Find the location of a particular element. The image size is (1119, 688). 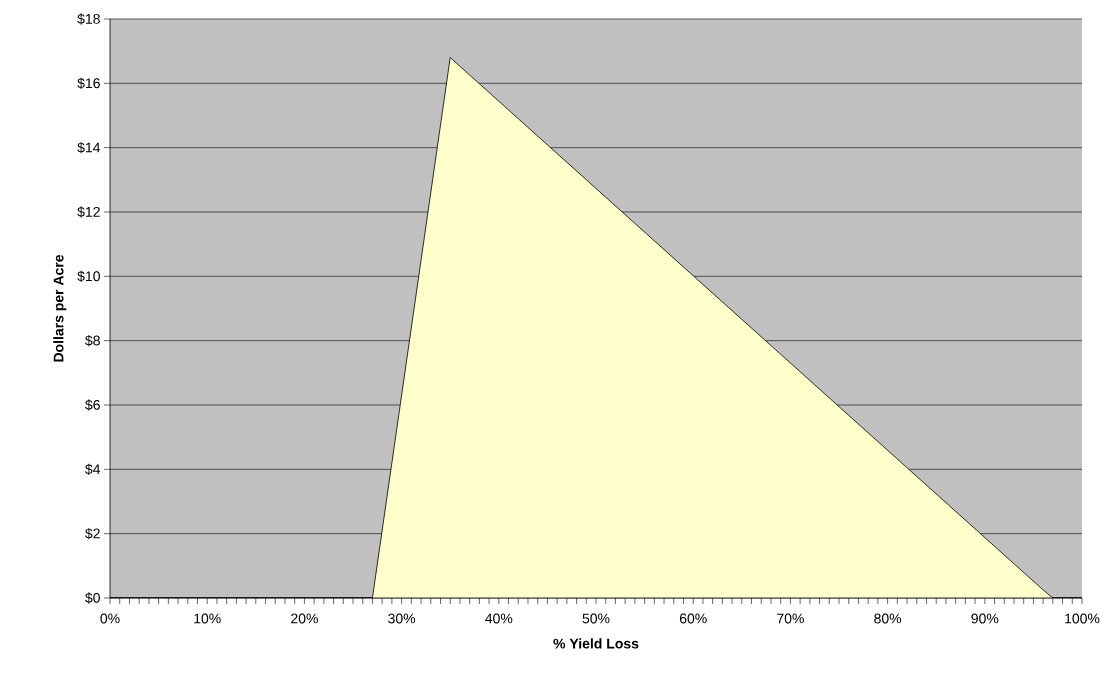

x-tick-label: 40% is located at coordinates (499, 618).